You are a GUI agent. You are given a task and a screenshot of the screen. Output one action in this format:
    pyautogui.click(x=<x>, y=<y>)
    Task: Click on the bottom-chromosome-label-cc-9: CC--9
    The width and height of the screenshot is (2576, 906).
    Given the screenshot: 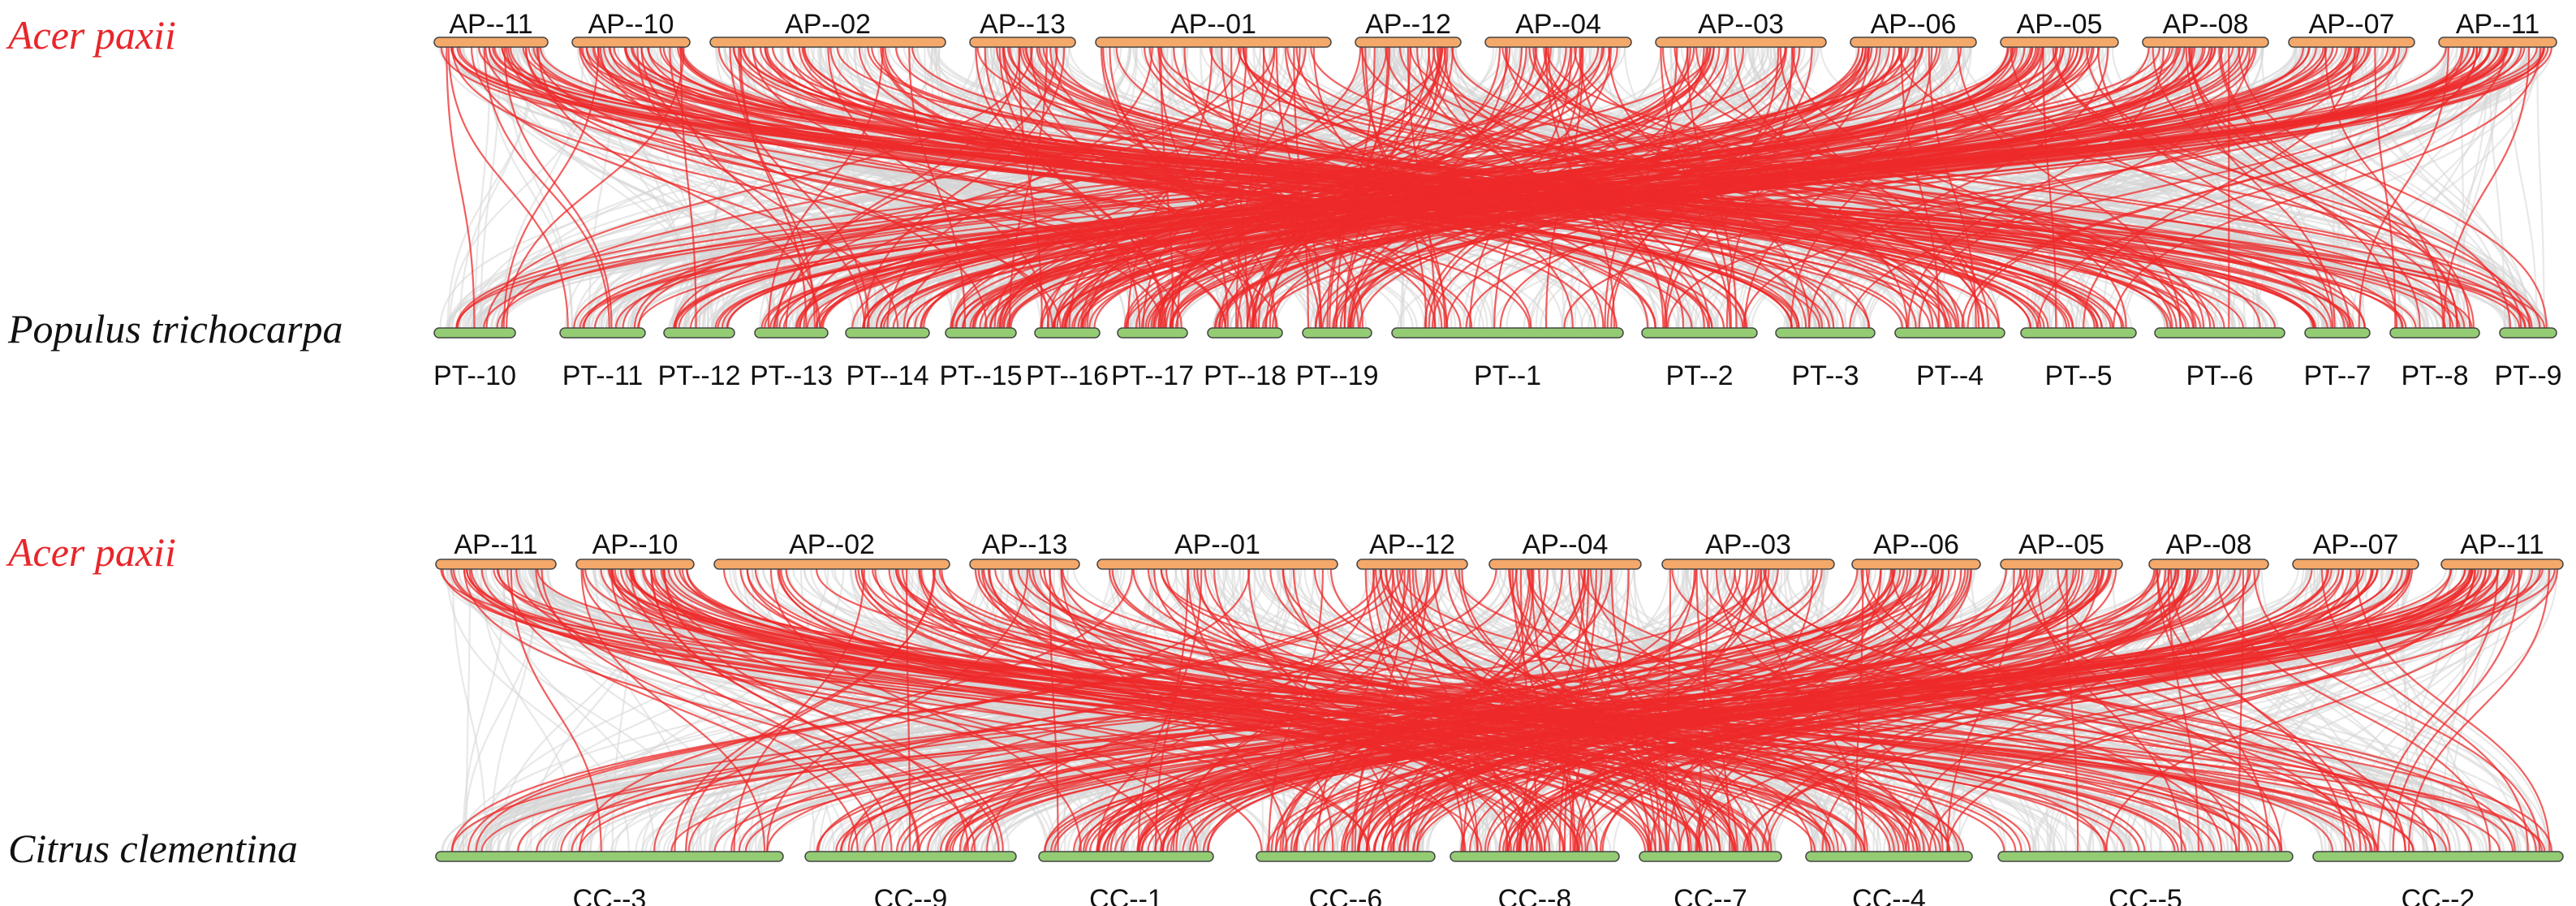 What is the action you would take?
    pyautogui.click(x=911, y=895)
    